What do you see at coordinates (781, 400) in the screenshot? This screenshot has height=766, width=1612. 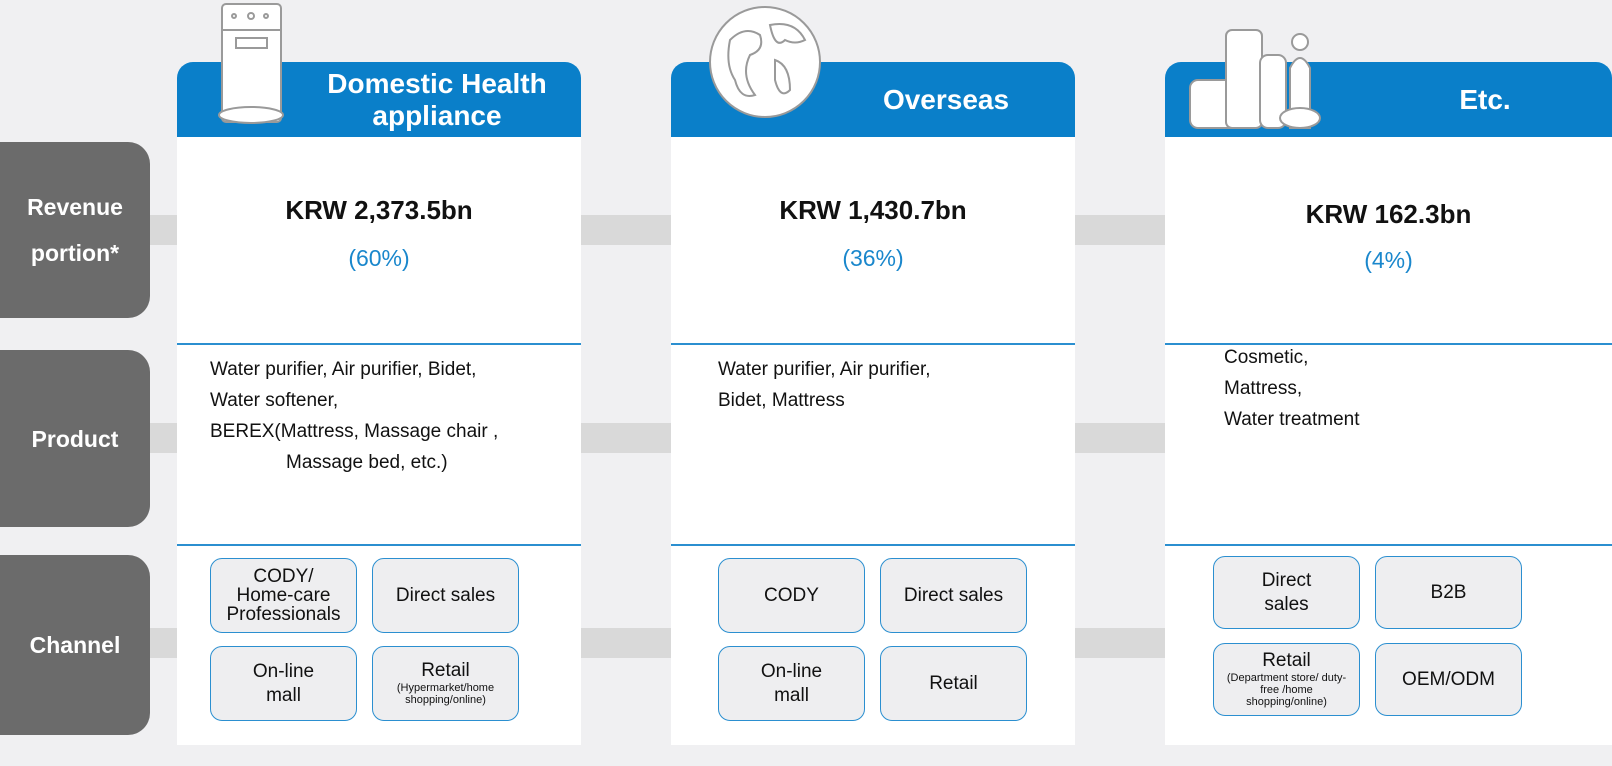 I see `product-line: Bidet, Mattress` at bounding box center [781, 400].